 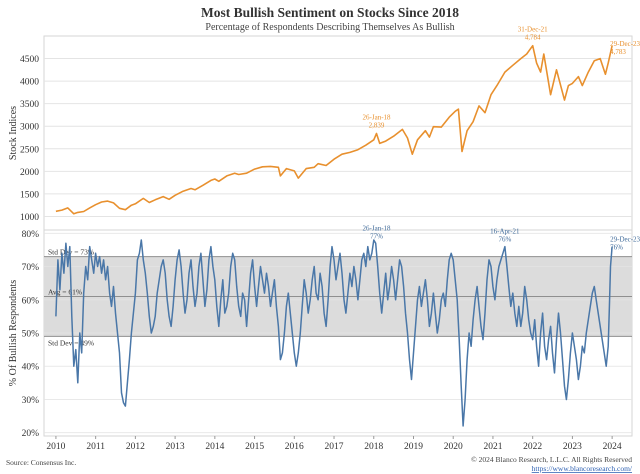 I want to click on upper-band-label: Std Dev = 73%, so click(x=71, y=252).